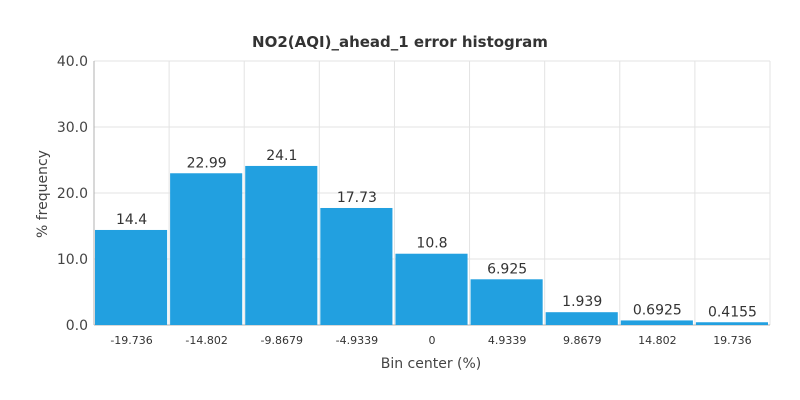 Image resolution: width=800 pixels, height=400 pixels. Describe the element at coordinates (507, 340) in the screenshot. I see `x-tick-label: 4.9339` at that location.